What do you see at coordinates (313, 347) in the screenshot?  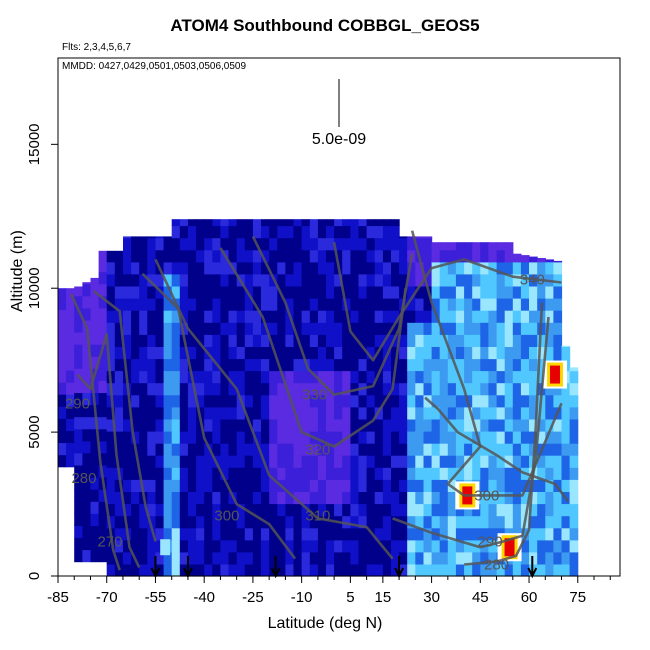 I see `isentrope-line` at bounding box center [313, 347].